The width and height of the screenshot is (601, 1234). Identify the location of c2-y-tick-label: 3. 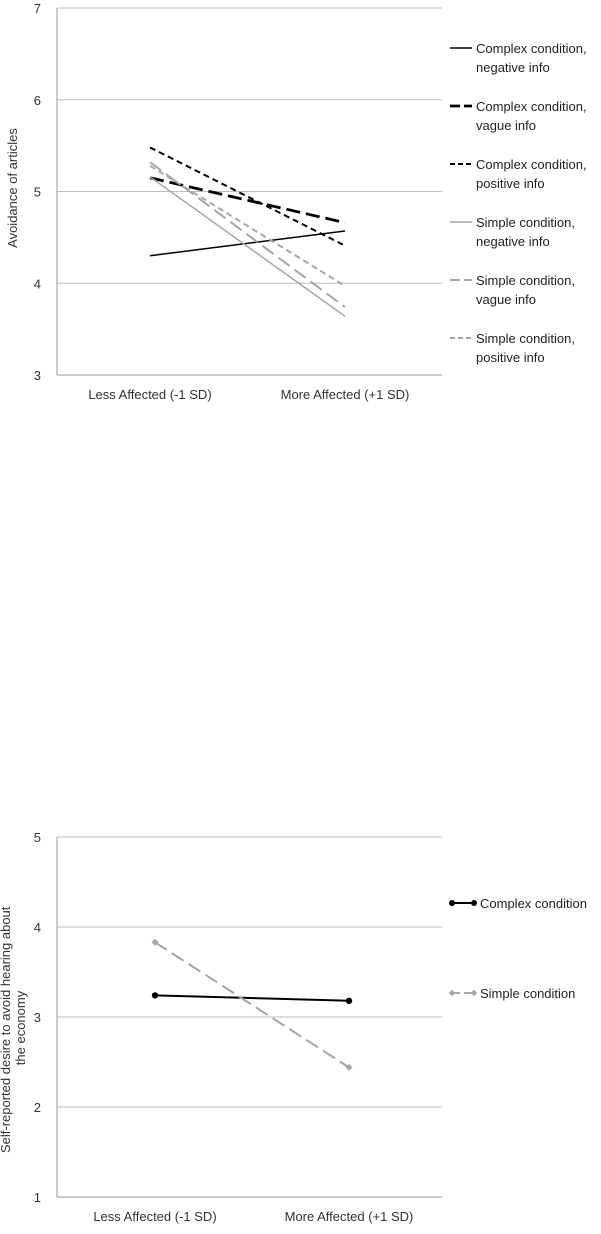
(37, 1017).